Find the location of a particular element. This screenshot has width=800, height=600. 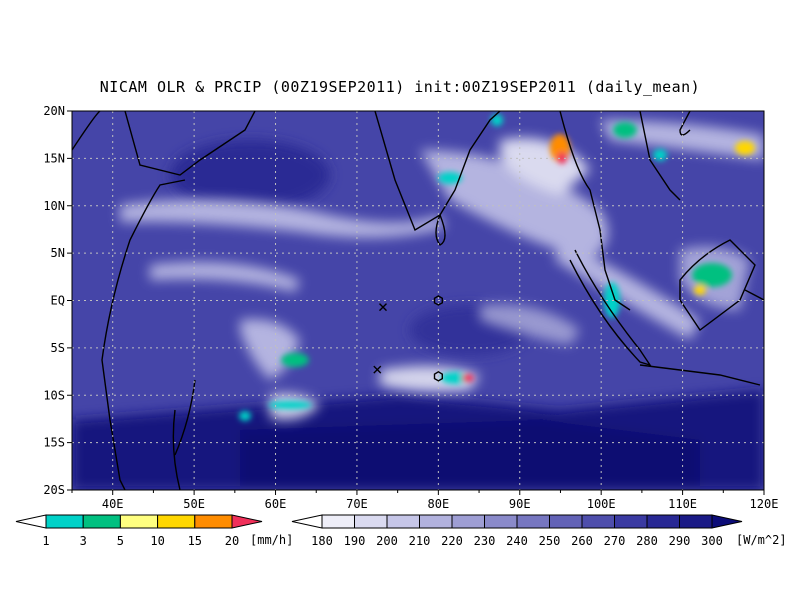

olr-tick-label: 300 is located at coordinates (712, 541).